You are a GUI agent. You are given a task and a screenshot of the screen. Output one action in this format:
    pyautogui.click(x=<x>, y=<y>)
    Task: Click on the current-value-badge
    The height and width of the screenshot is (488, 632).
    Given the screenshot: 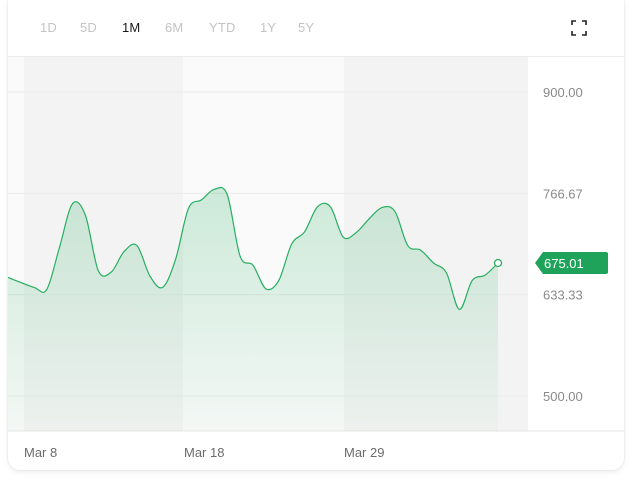 What is the action you would take?
    pyautogui.click(x=571, y=263)
    